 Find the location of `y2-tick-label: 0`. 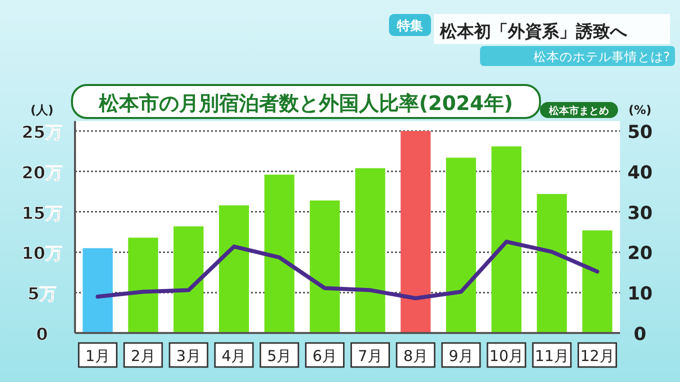

y2-tick-label: 0 is located at coordinates (640, 334).